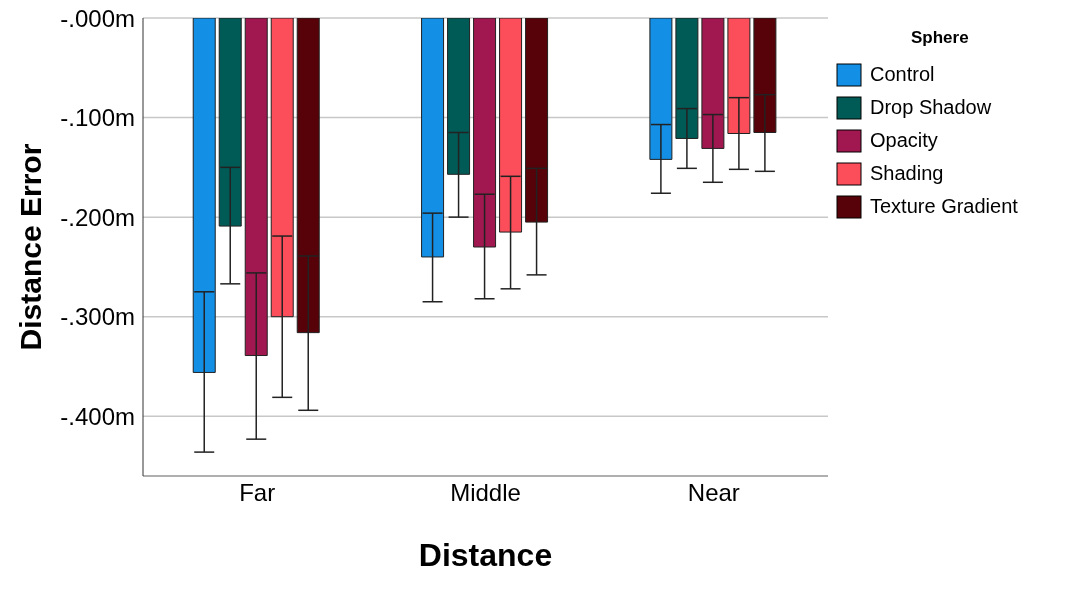  I want to click on legend-title: Sphere, so click(940, 38).